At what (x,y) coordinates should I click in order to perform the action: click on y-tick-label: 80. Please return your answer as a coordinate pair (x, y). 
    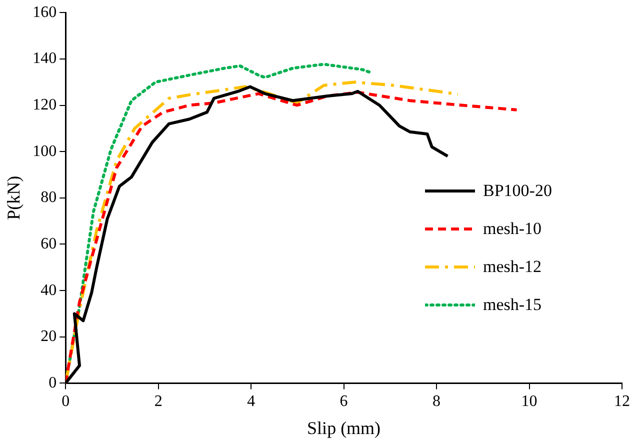
    Looking at the image, I should click on (48, 197).